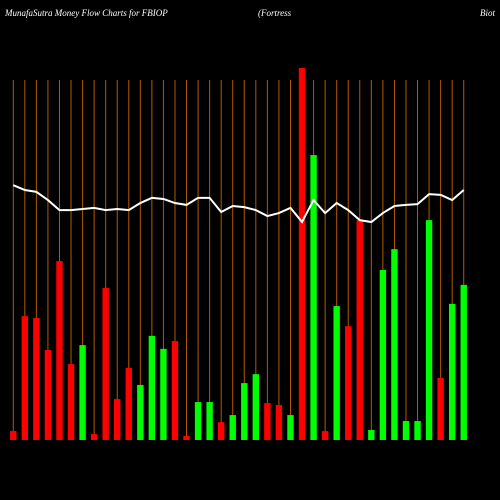 The width and height of the screenshot is (500, 500). What do you see at coordinates (238, 204) in the screenshot?
I see `price-line` at bounding box center [238, 204].